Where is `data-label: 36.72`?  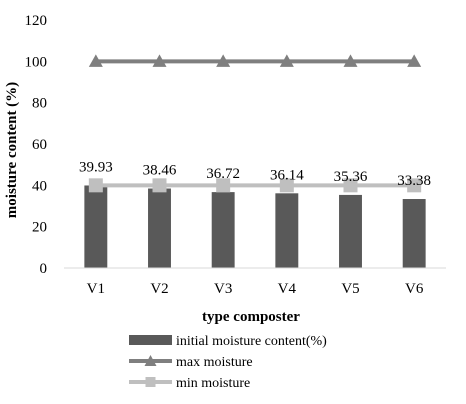
data-label: 36.72 is located at coordinates (223, 174).